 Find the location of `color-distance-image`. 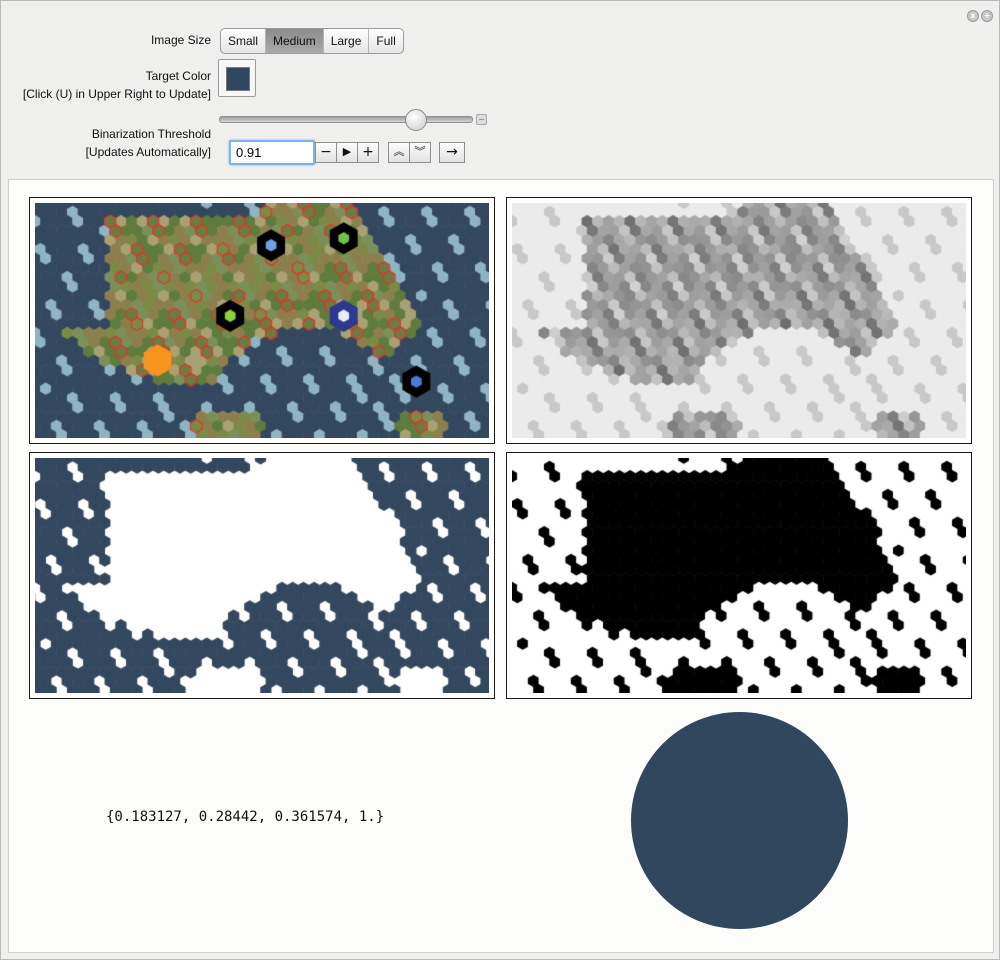

color-distance-image is located at coordinates (739, 320).